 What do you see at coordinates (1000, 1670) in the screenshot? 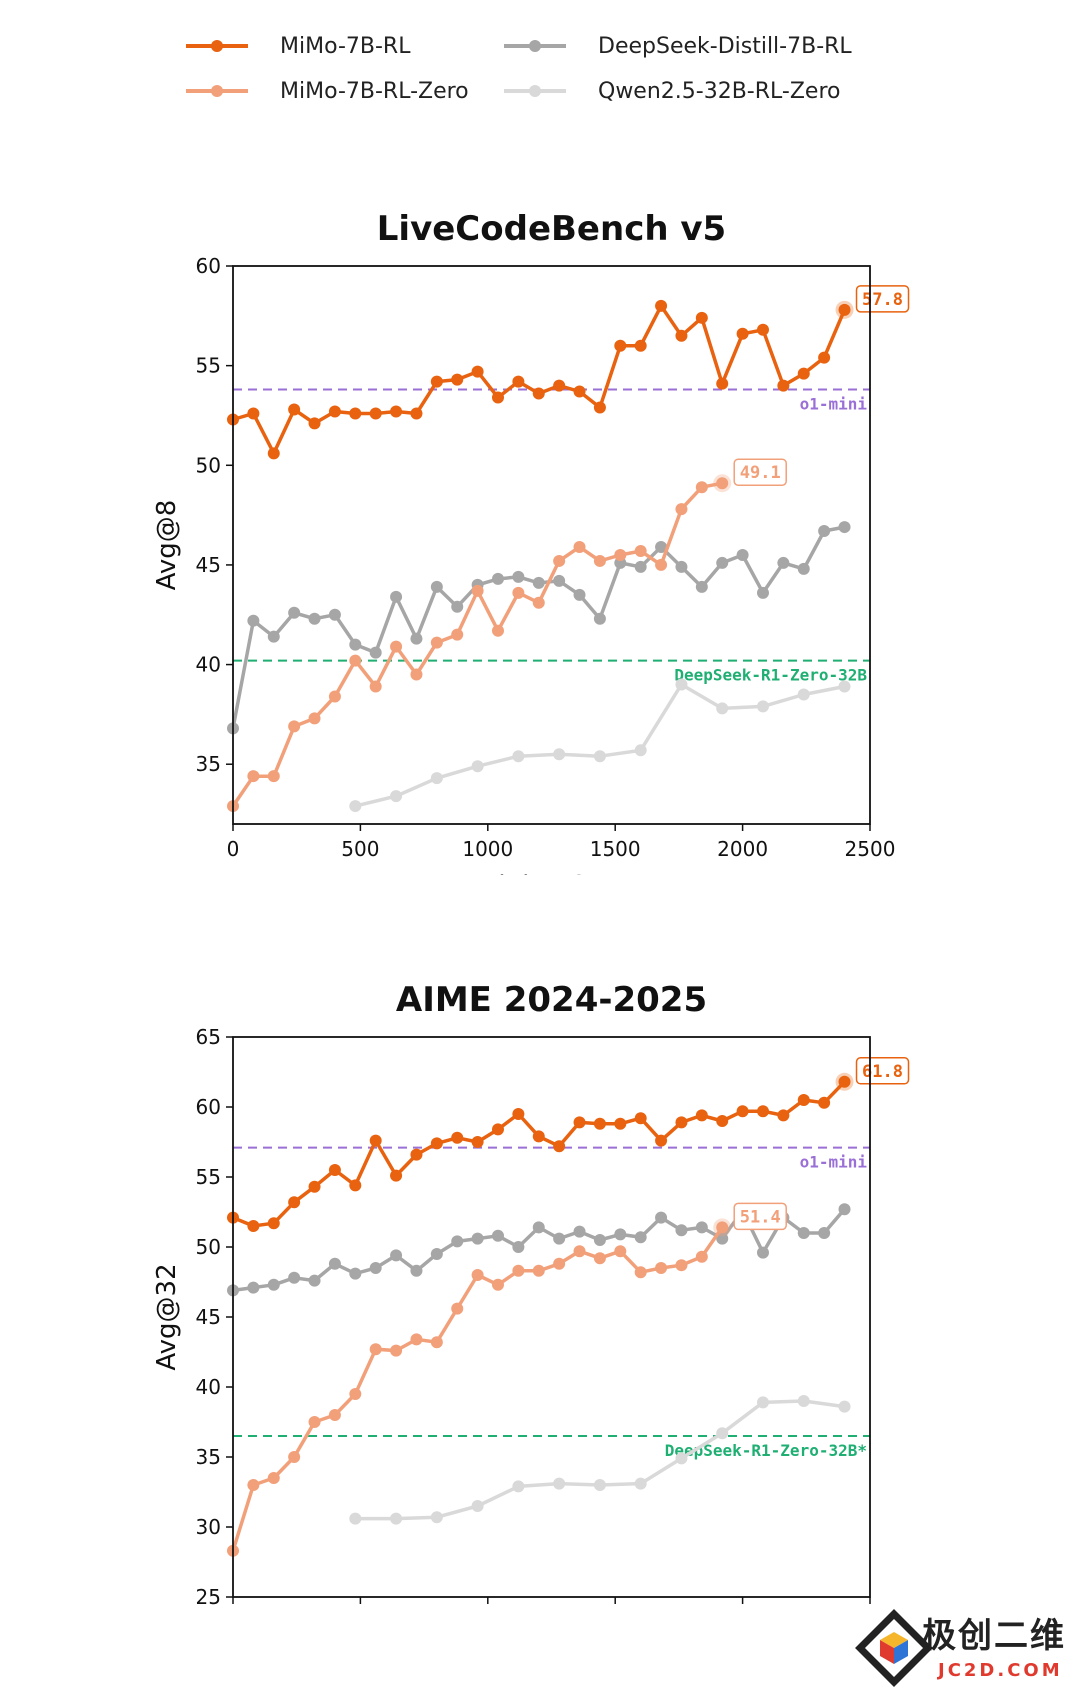
I see `watermark-sub: JC2D.COM` at bounding box center [1000, 1670].